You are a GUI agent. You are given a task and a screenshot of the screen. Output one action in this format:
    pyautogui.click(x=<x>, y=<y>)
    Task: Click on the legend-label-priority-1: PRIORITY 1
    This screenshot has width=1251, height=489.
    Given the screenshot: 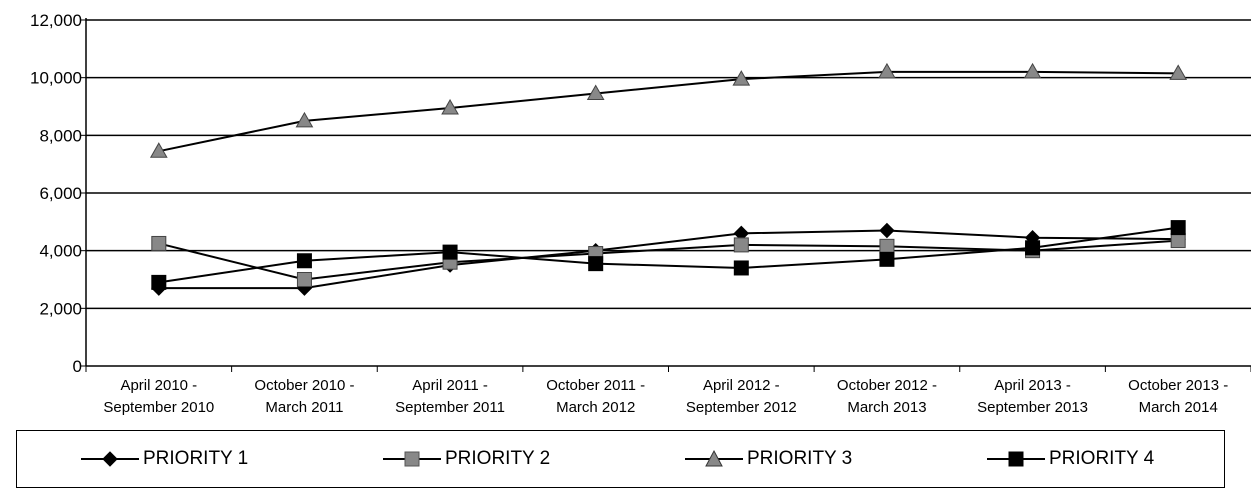 What is the action you would take?
    pyautogui.click(x=196, y=458)
    